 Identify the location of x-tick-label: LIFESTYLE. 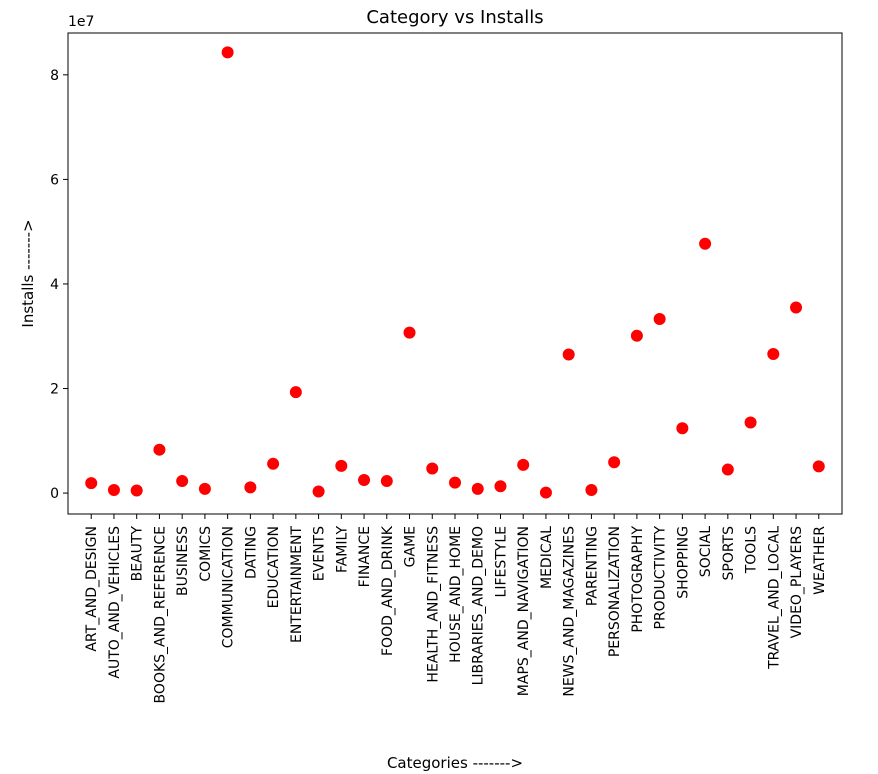
(501, 561).